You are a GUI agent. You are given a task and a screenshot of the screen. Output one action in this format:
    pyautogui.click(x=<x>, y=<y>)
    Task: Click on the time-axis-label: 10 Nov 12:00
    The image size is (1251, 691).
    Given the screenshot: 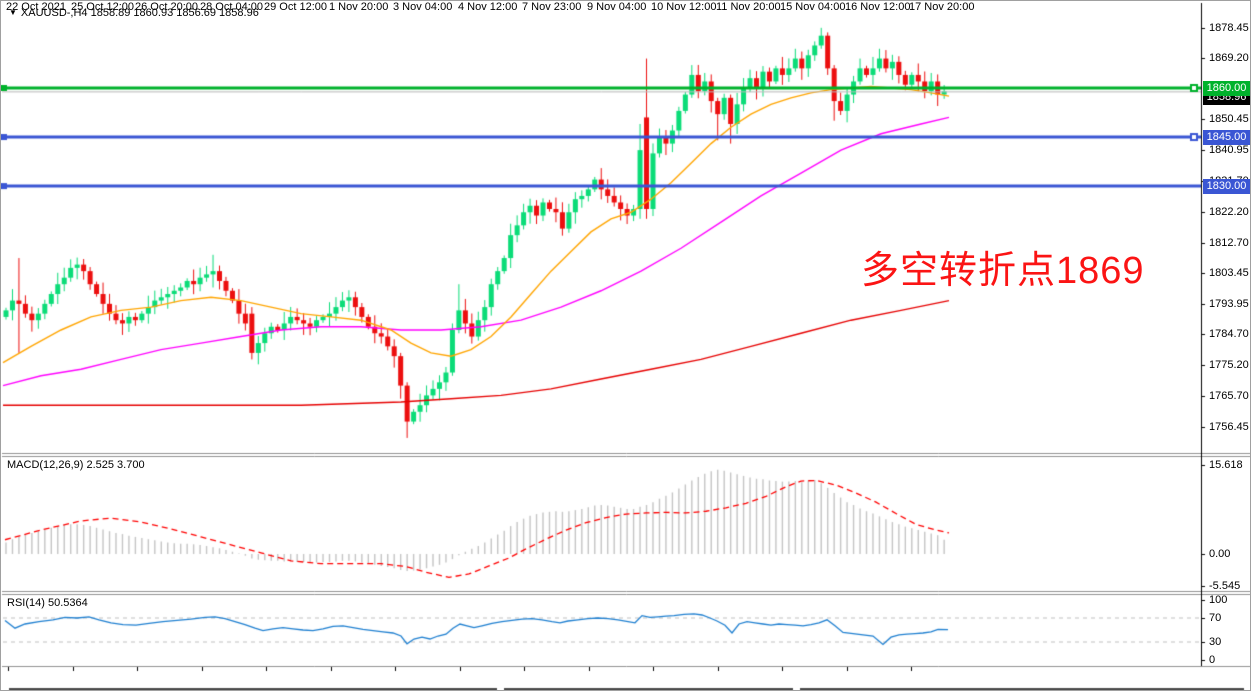 What is the action you would take?
    pyautogui.click(x=684, y=7)
    